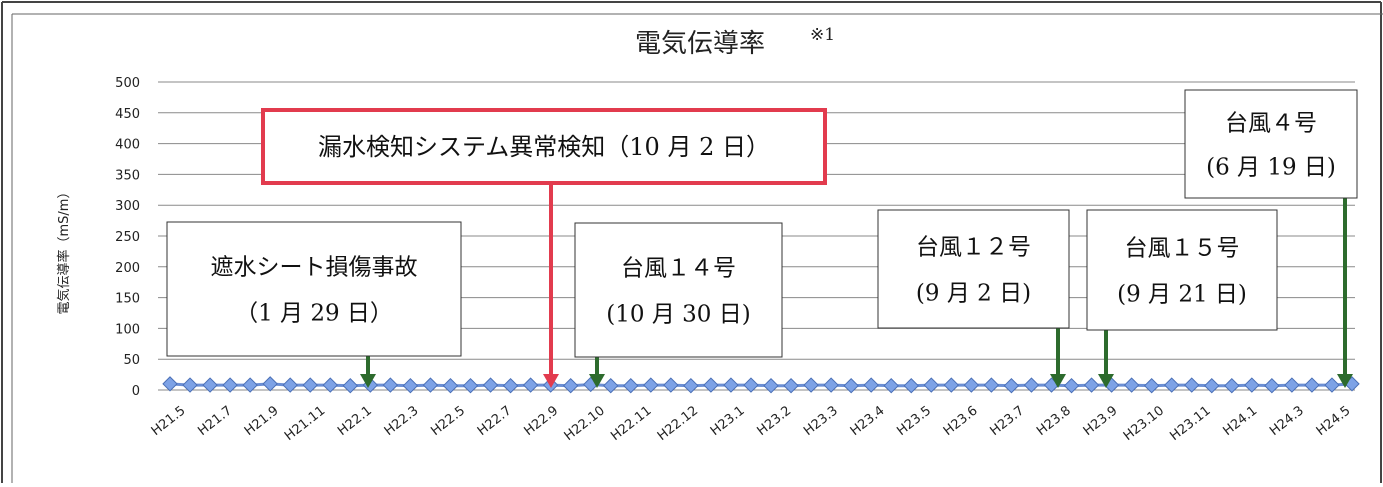  I want to click on x-tick-label: H23.10, so click(1144, 423).